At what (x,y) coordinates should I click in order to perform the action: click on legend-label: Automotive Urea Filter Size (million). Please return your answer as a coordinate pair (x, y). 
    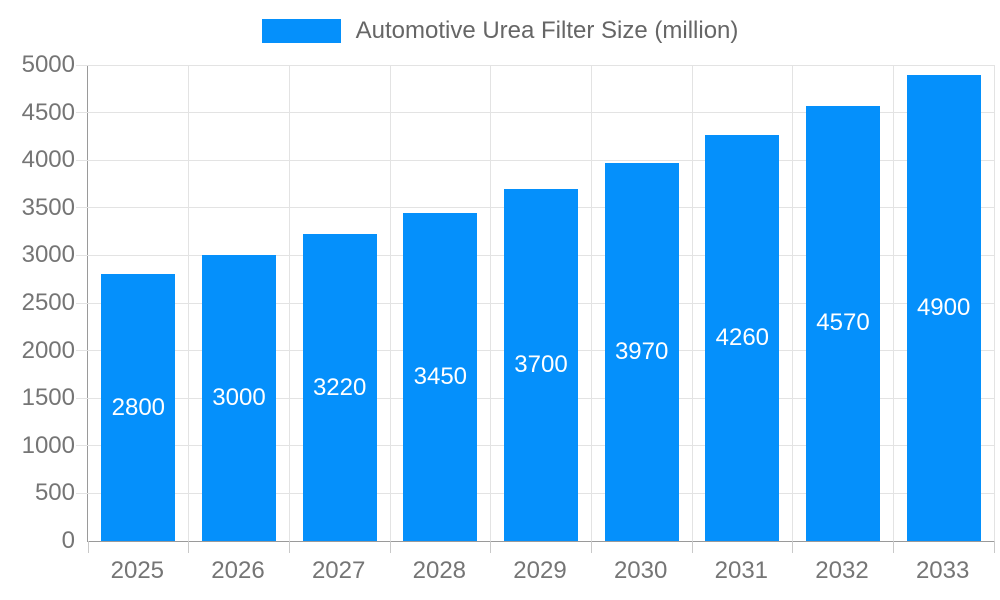
    Looking at the image, I should click on (547, 30).